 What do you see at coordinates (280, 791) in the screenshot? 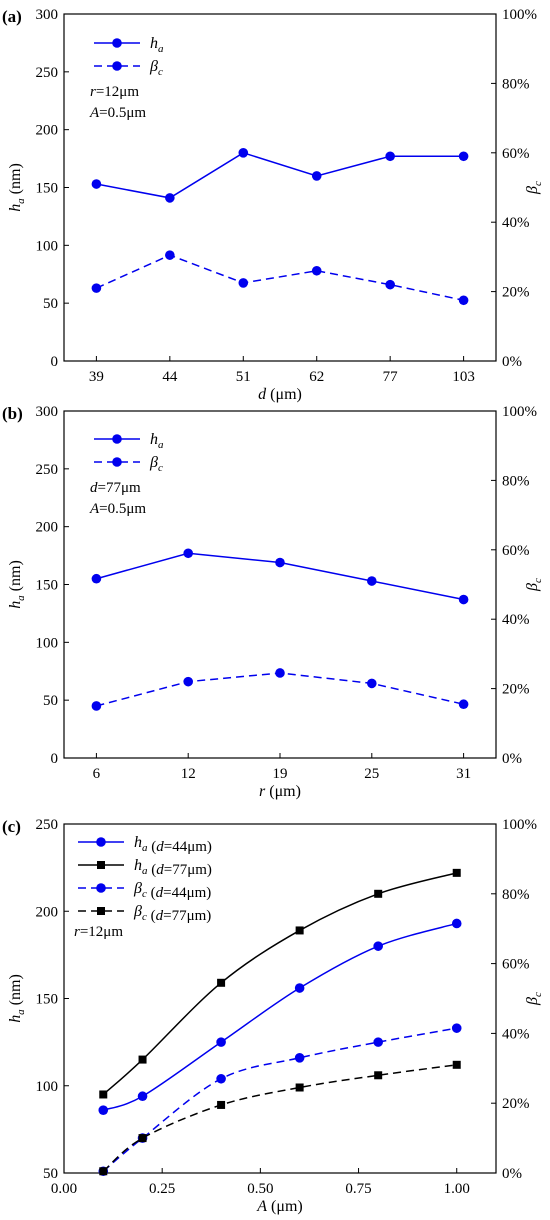
I see `x-axis-title: r (μm)` at bounding box center [280, 791].